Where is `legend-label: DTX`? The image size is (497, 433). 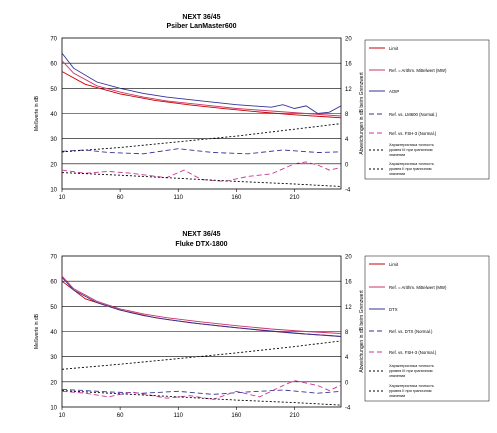
legend-label: DTX is located at coordinates (393, 309).